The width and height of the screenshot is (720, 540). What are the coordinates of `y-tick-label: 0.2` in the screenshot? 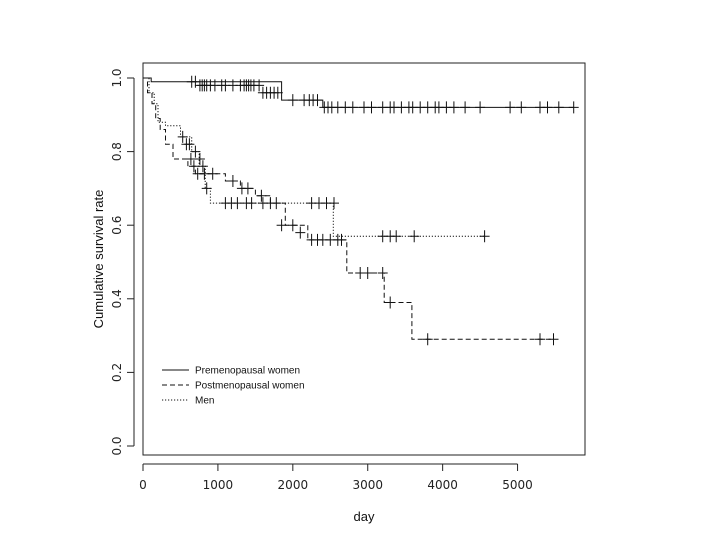 It's located at (117, 372).